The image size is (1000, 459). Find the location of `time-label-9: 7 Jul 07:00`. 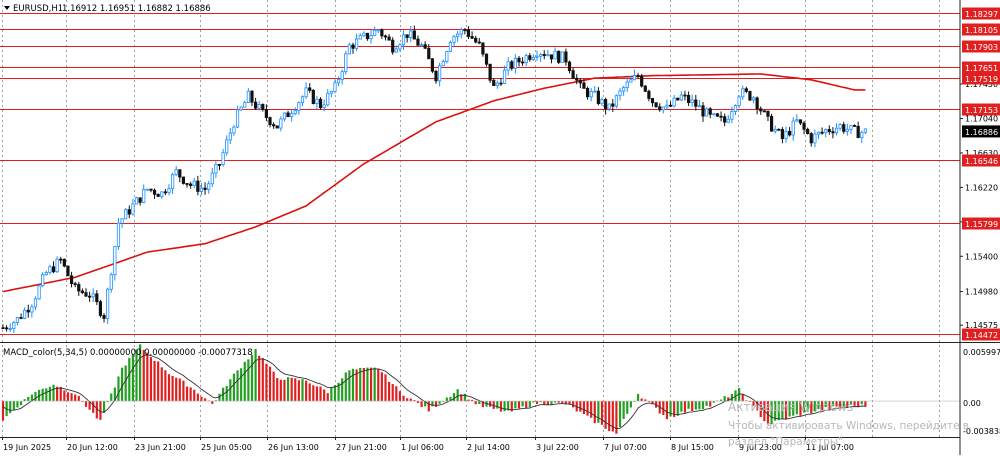

time-label-9: 7 Jul 07:00 is located at coordinates (625, 447).